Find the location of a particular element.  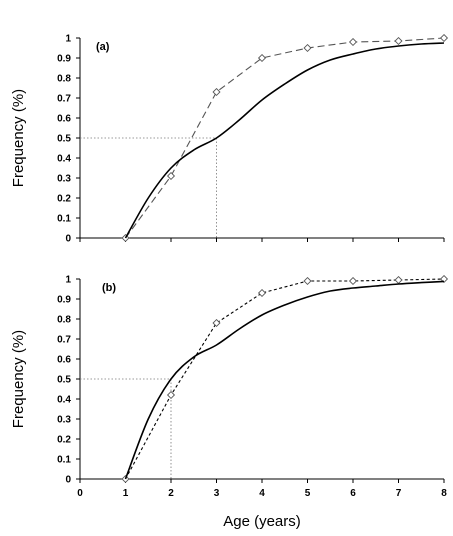

panel-a-y-tick-label: 1 is located at coordinates (68, 39).